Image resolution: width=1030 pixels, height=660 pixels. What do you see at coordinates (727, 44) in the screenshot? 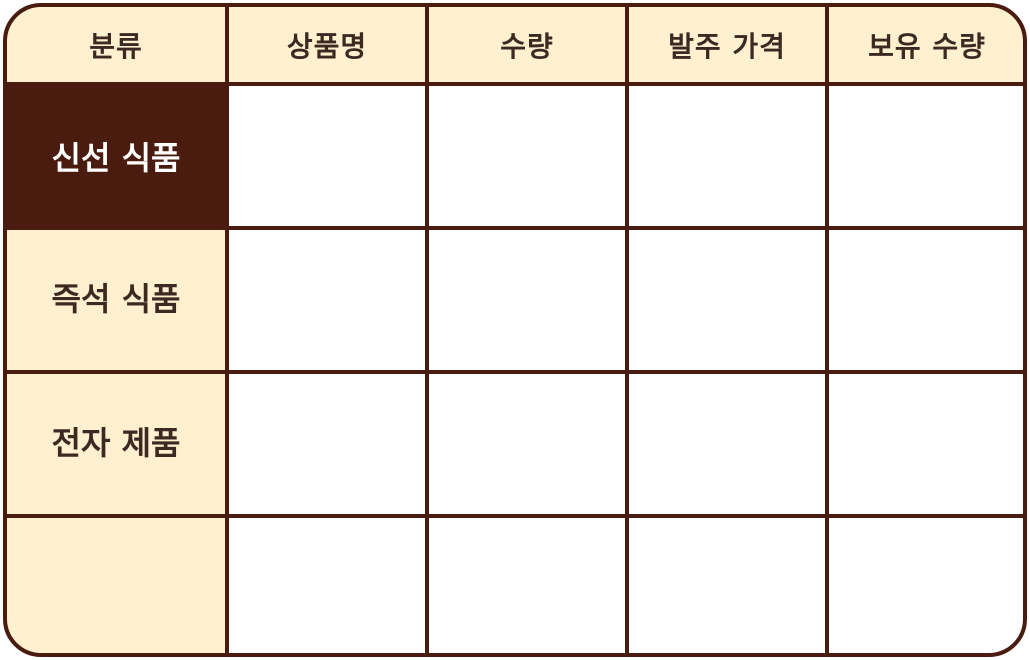
I see `header-order-price: 발주 가격` at bounding box center [727, 44].